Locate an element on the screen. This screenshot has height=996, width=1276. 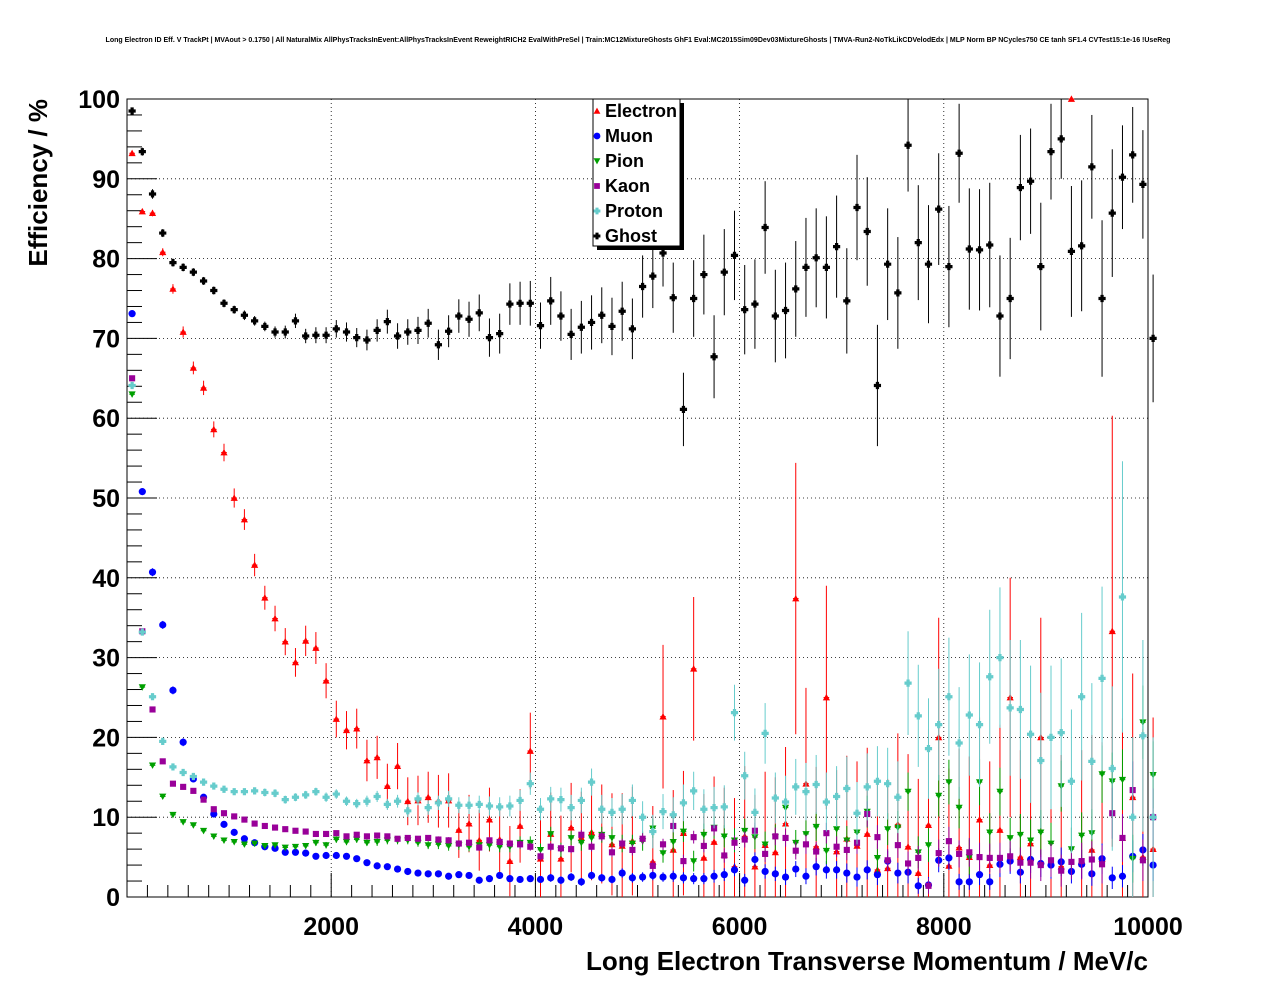
y-axis-label: Efficiency / % is located at coordinates (38, 183).